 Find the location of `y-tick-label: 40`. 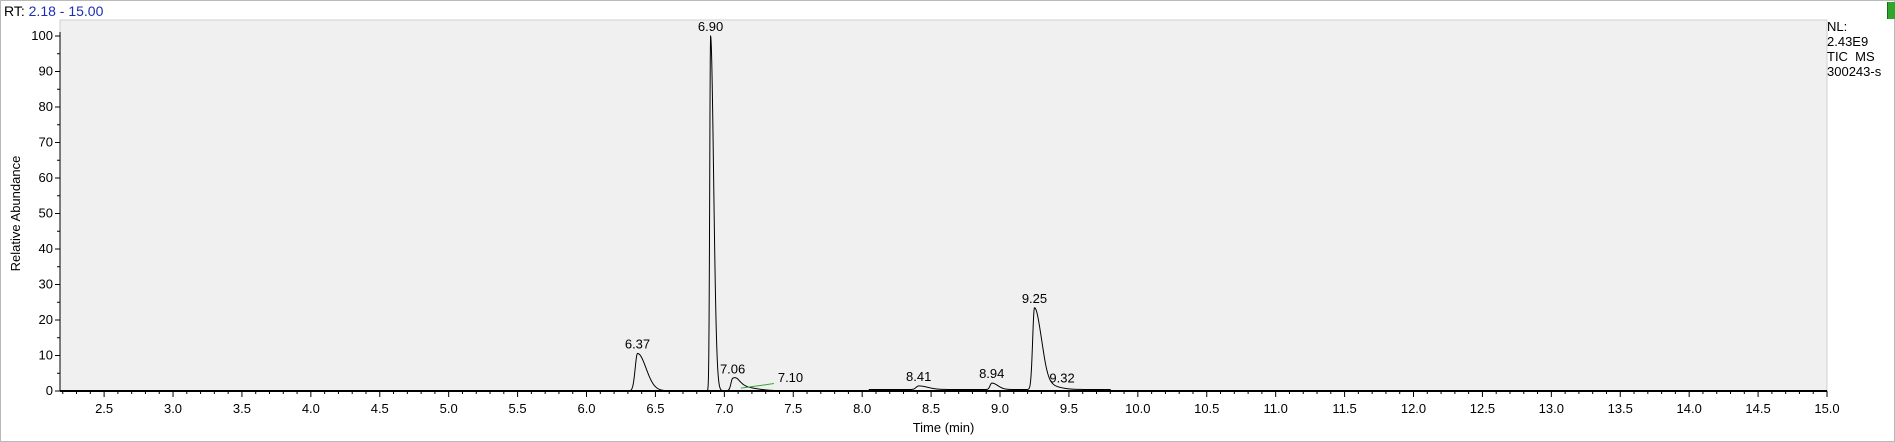

y-tick-label: 40 is located at coordinates (46, 248).